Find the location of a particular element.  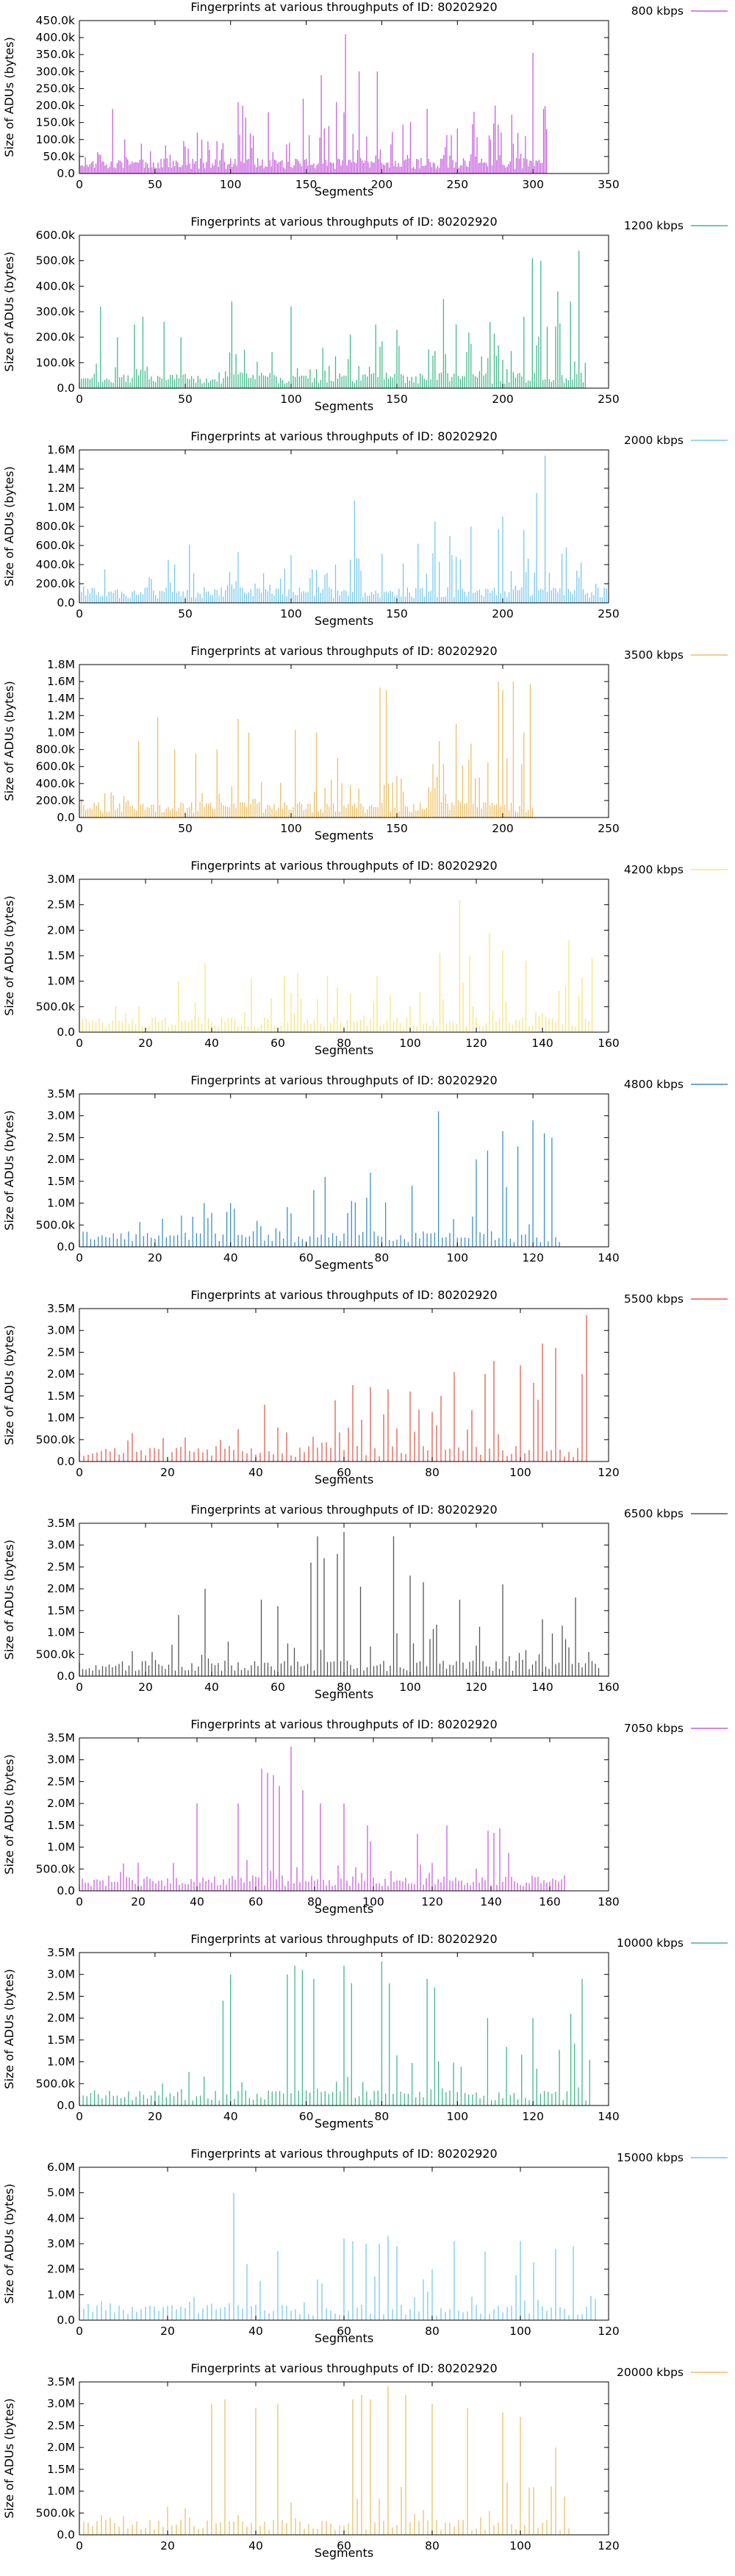

y-tick-label: 200.0k is located at coordinates (55, 583).